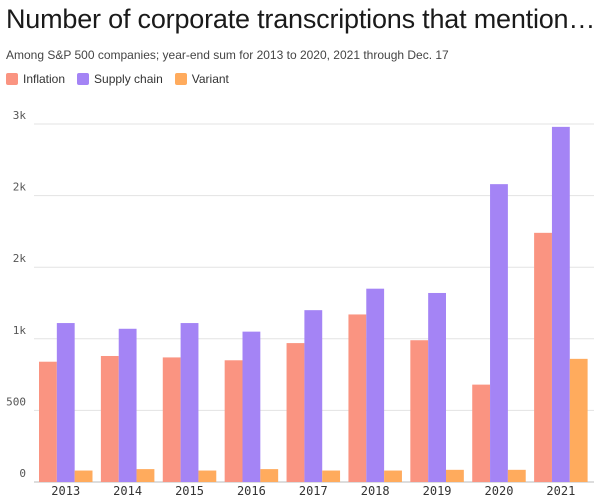 The image size is (600, 502). I want to click on bar-inflation-2014, so click(109, 418).